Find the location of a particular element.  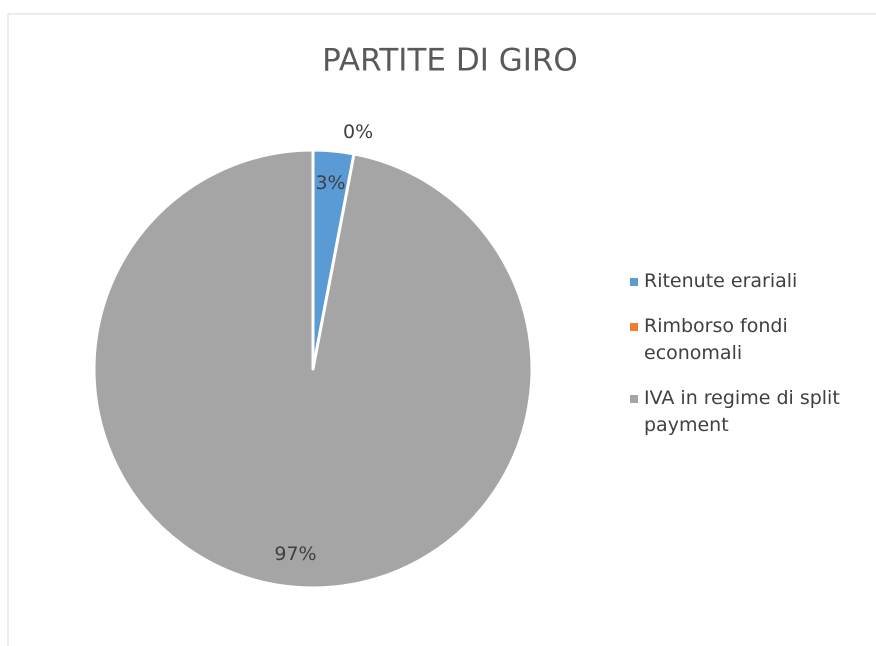

legend-item: Rimborso fondi economali is located at coordinates (748, 340).